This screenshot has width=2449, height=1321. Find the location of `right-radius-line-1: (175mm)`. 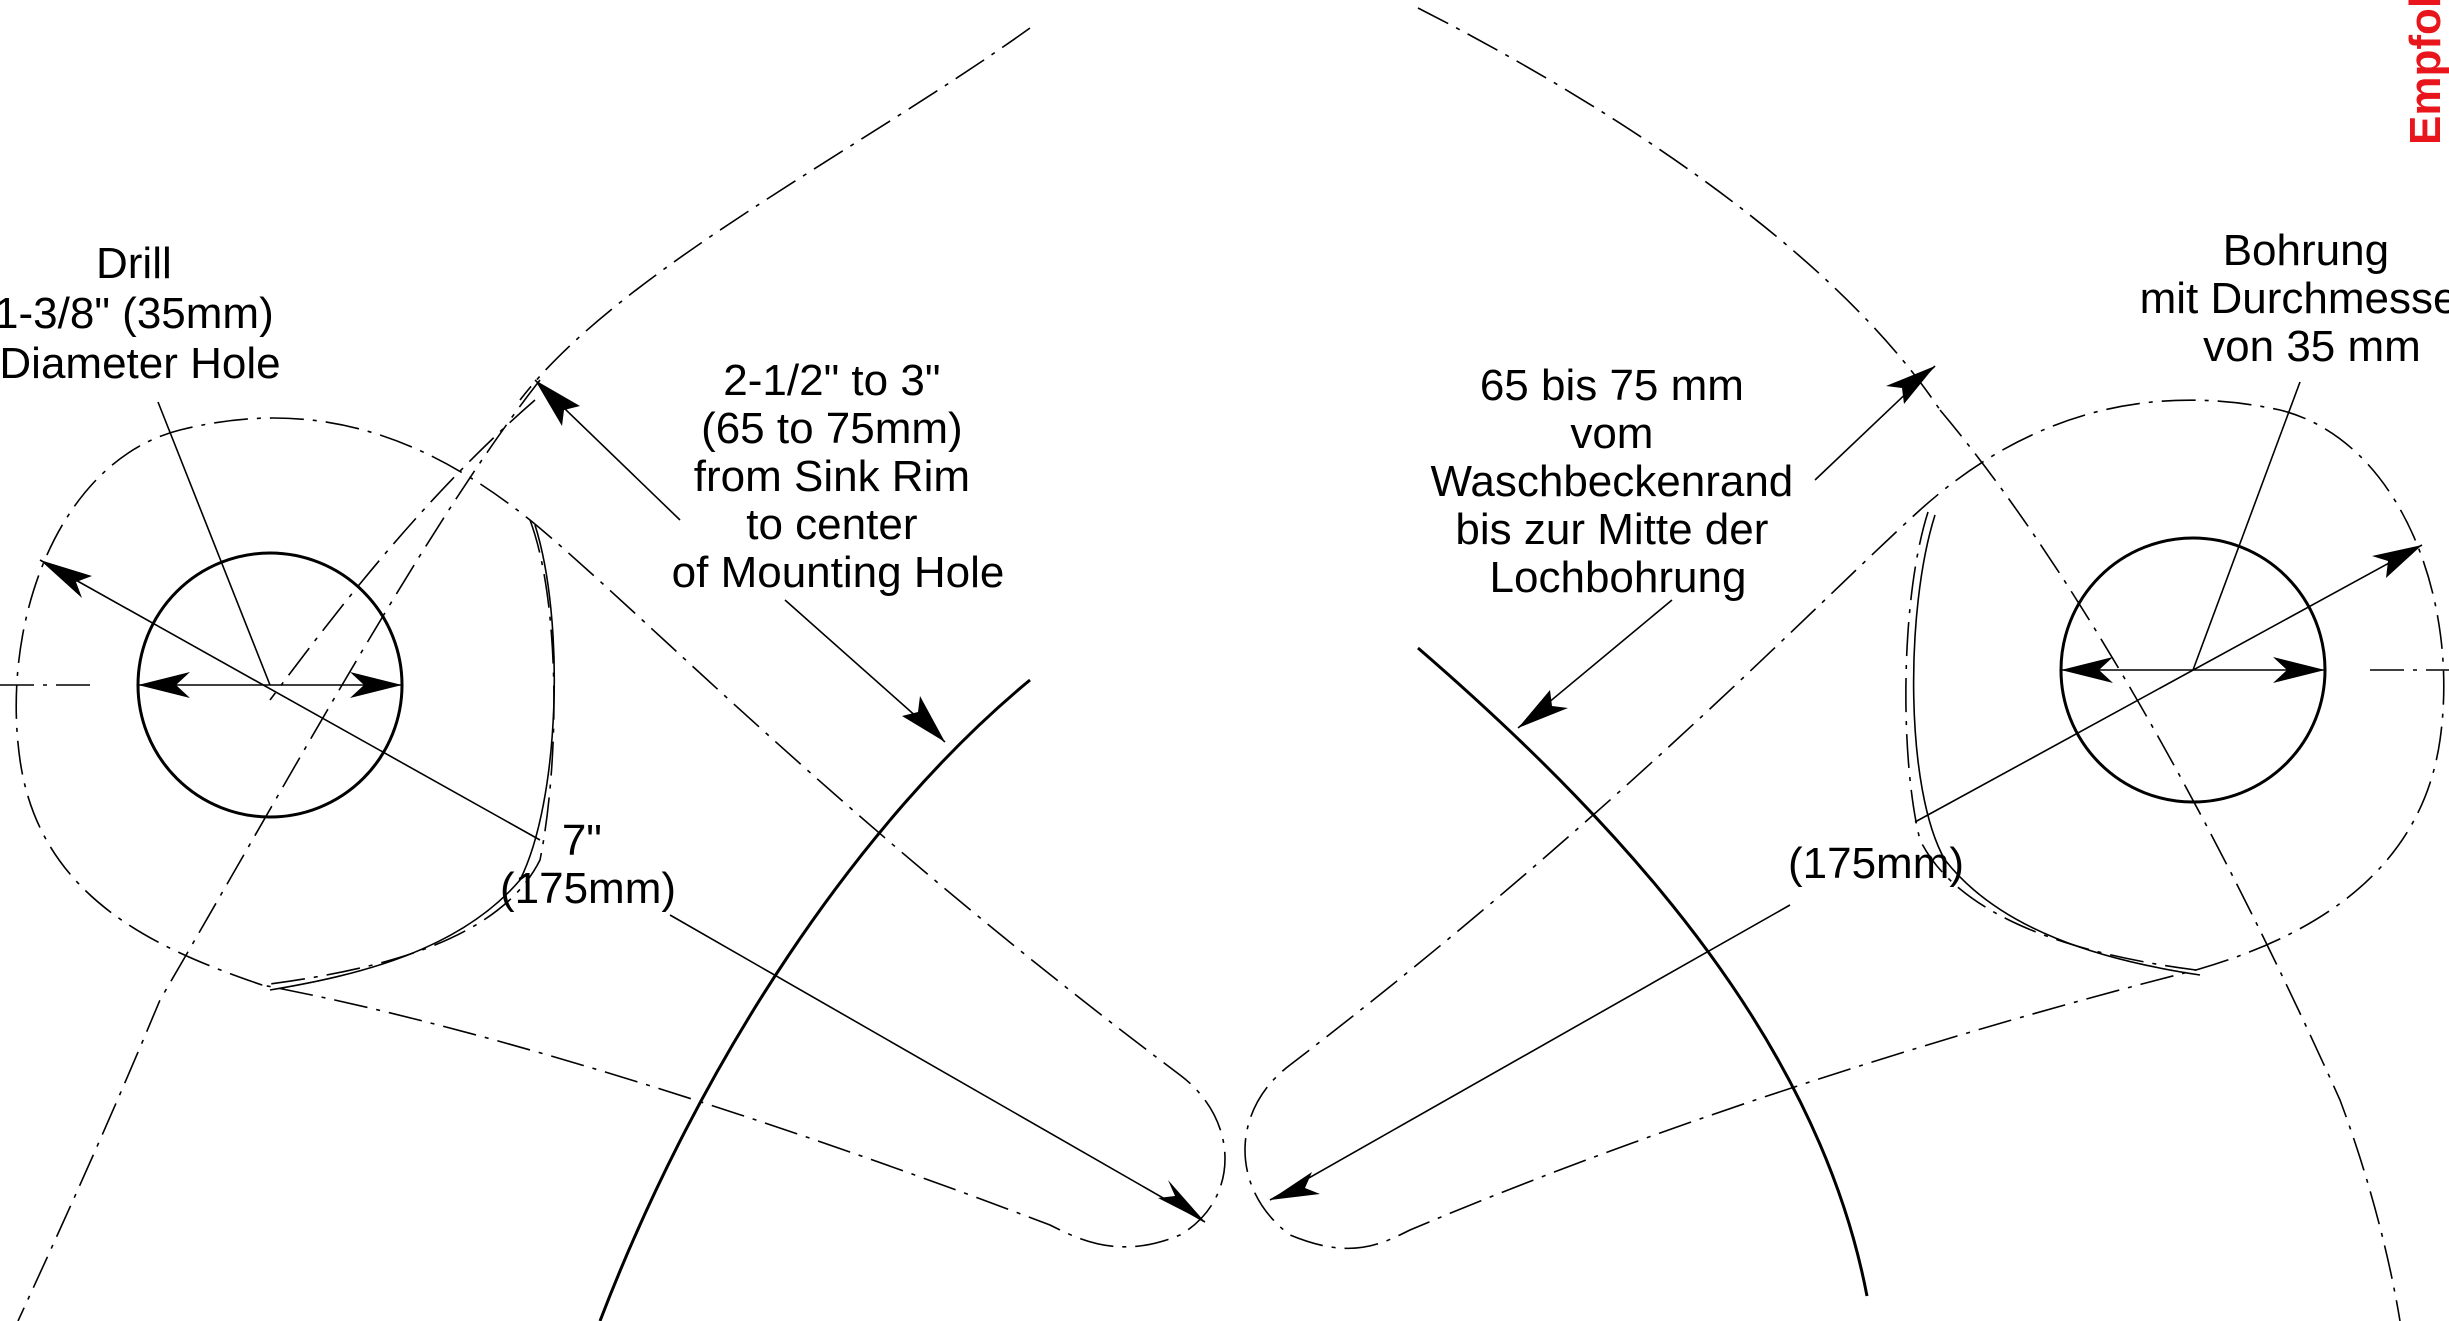

right-radius-line-1: (175mm) is located at coordinates (1876, 863).